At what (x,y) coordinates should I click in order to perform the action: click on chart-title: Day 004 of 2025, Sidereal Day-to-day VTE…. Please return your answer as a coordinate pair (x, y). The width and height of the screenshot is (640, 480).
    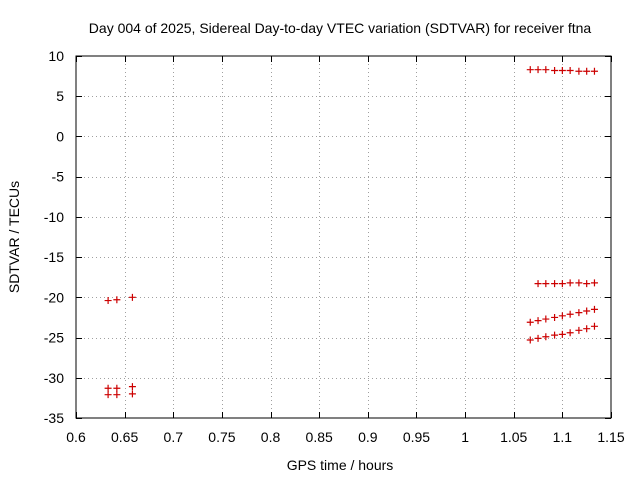
    Looking at the image, I should click on (340, 28).